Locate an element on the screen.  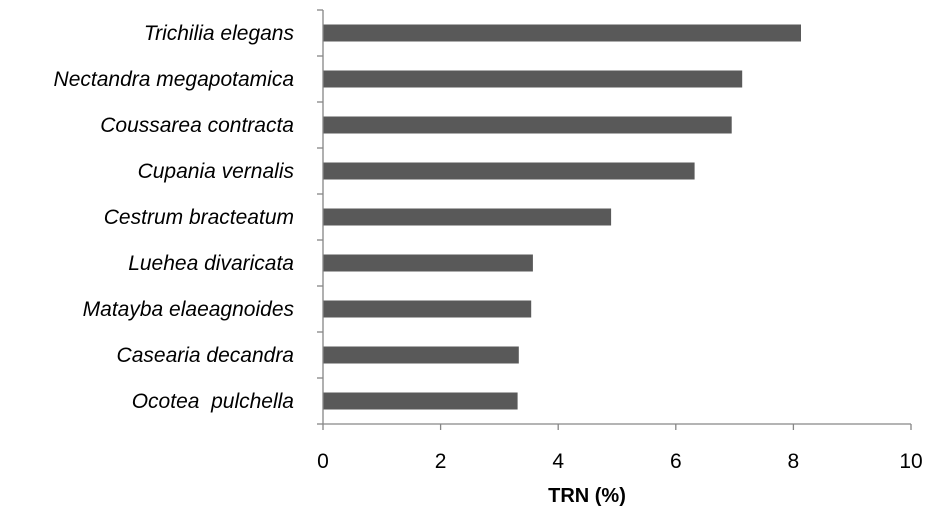
bar-cestrum-bracteatum is located at coordinates (467, 217).